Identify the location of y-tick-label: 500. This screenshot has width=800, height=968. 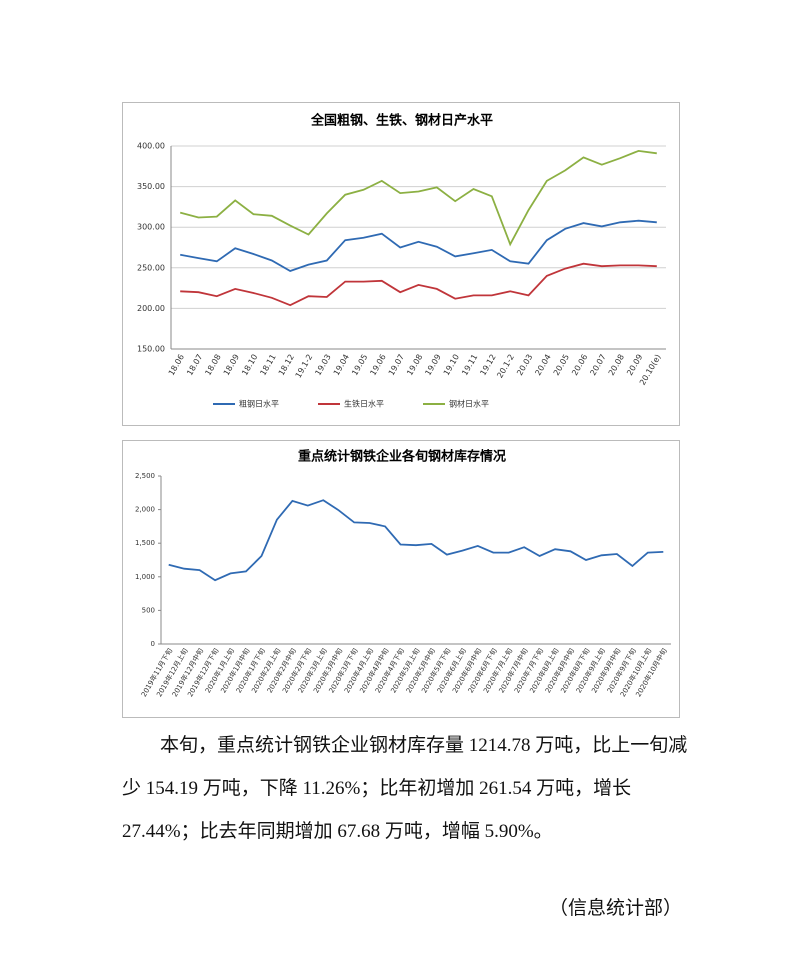
(148, 610).